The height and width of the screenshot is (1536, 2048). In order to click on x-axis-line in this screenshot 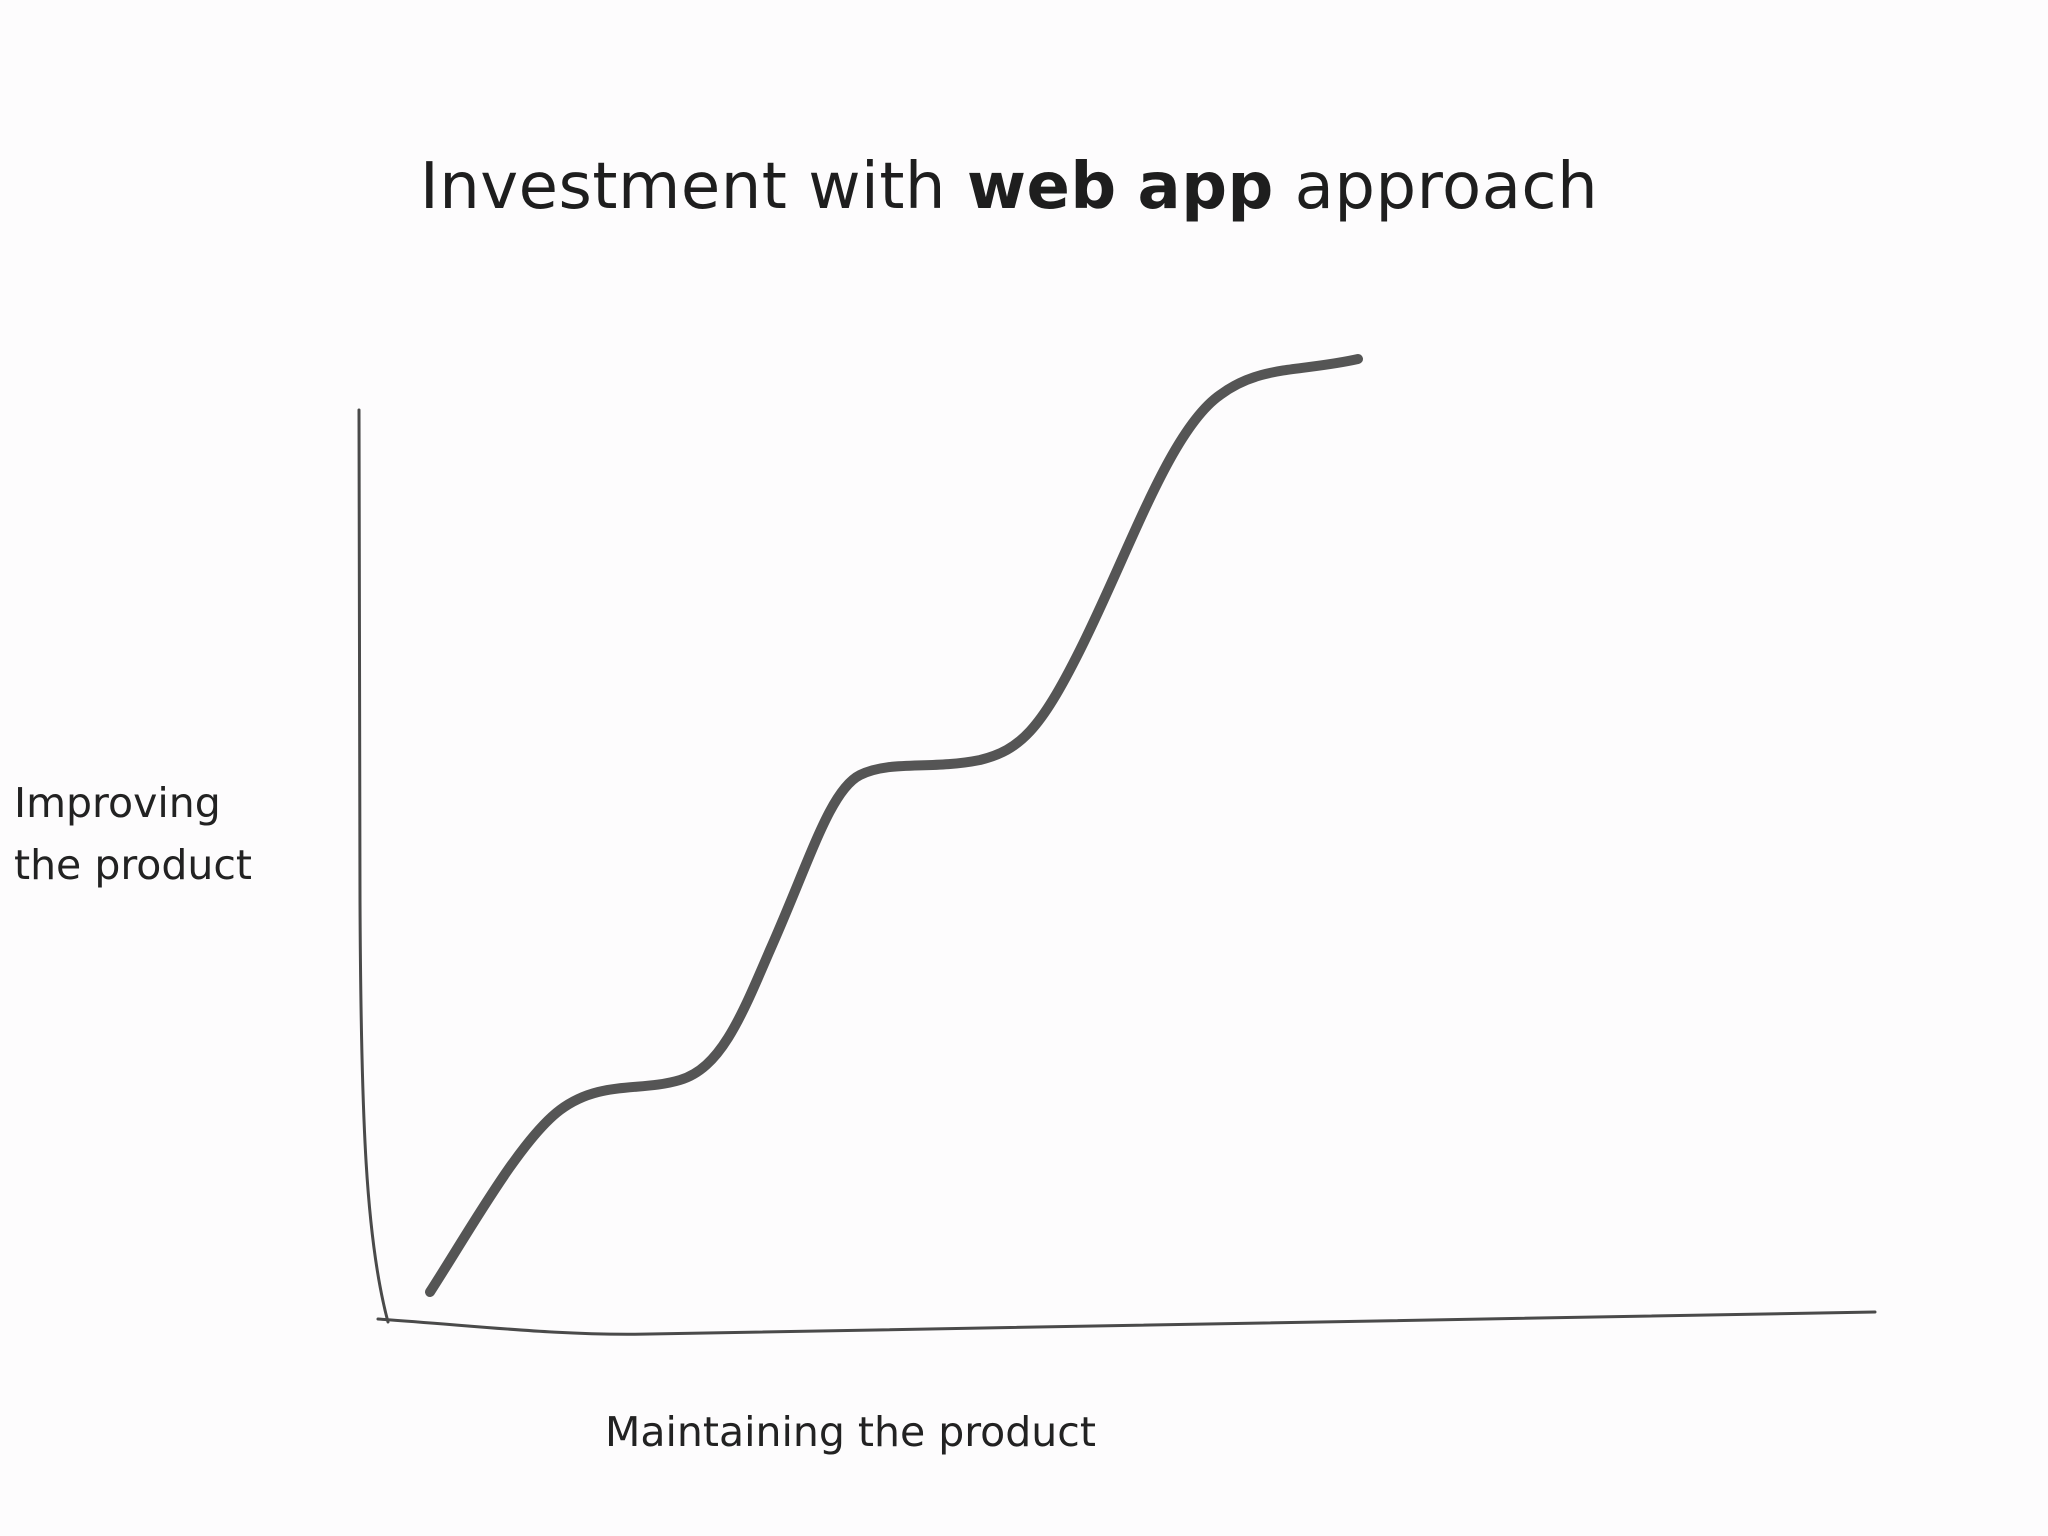, I will do `click(1126, 1323)`.